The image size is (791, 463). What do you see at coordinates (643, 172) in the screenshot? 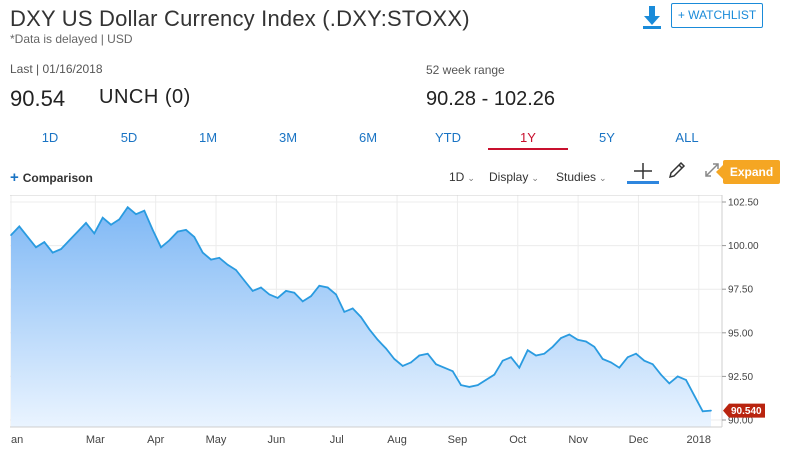
I see `crosshair-icon` at bounding box center [643, 172].